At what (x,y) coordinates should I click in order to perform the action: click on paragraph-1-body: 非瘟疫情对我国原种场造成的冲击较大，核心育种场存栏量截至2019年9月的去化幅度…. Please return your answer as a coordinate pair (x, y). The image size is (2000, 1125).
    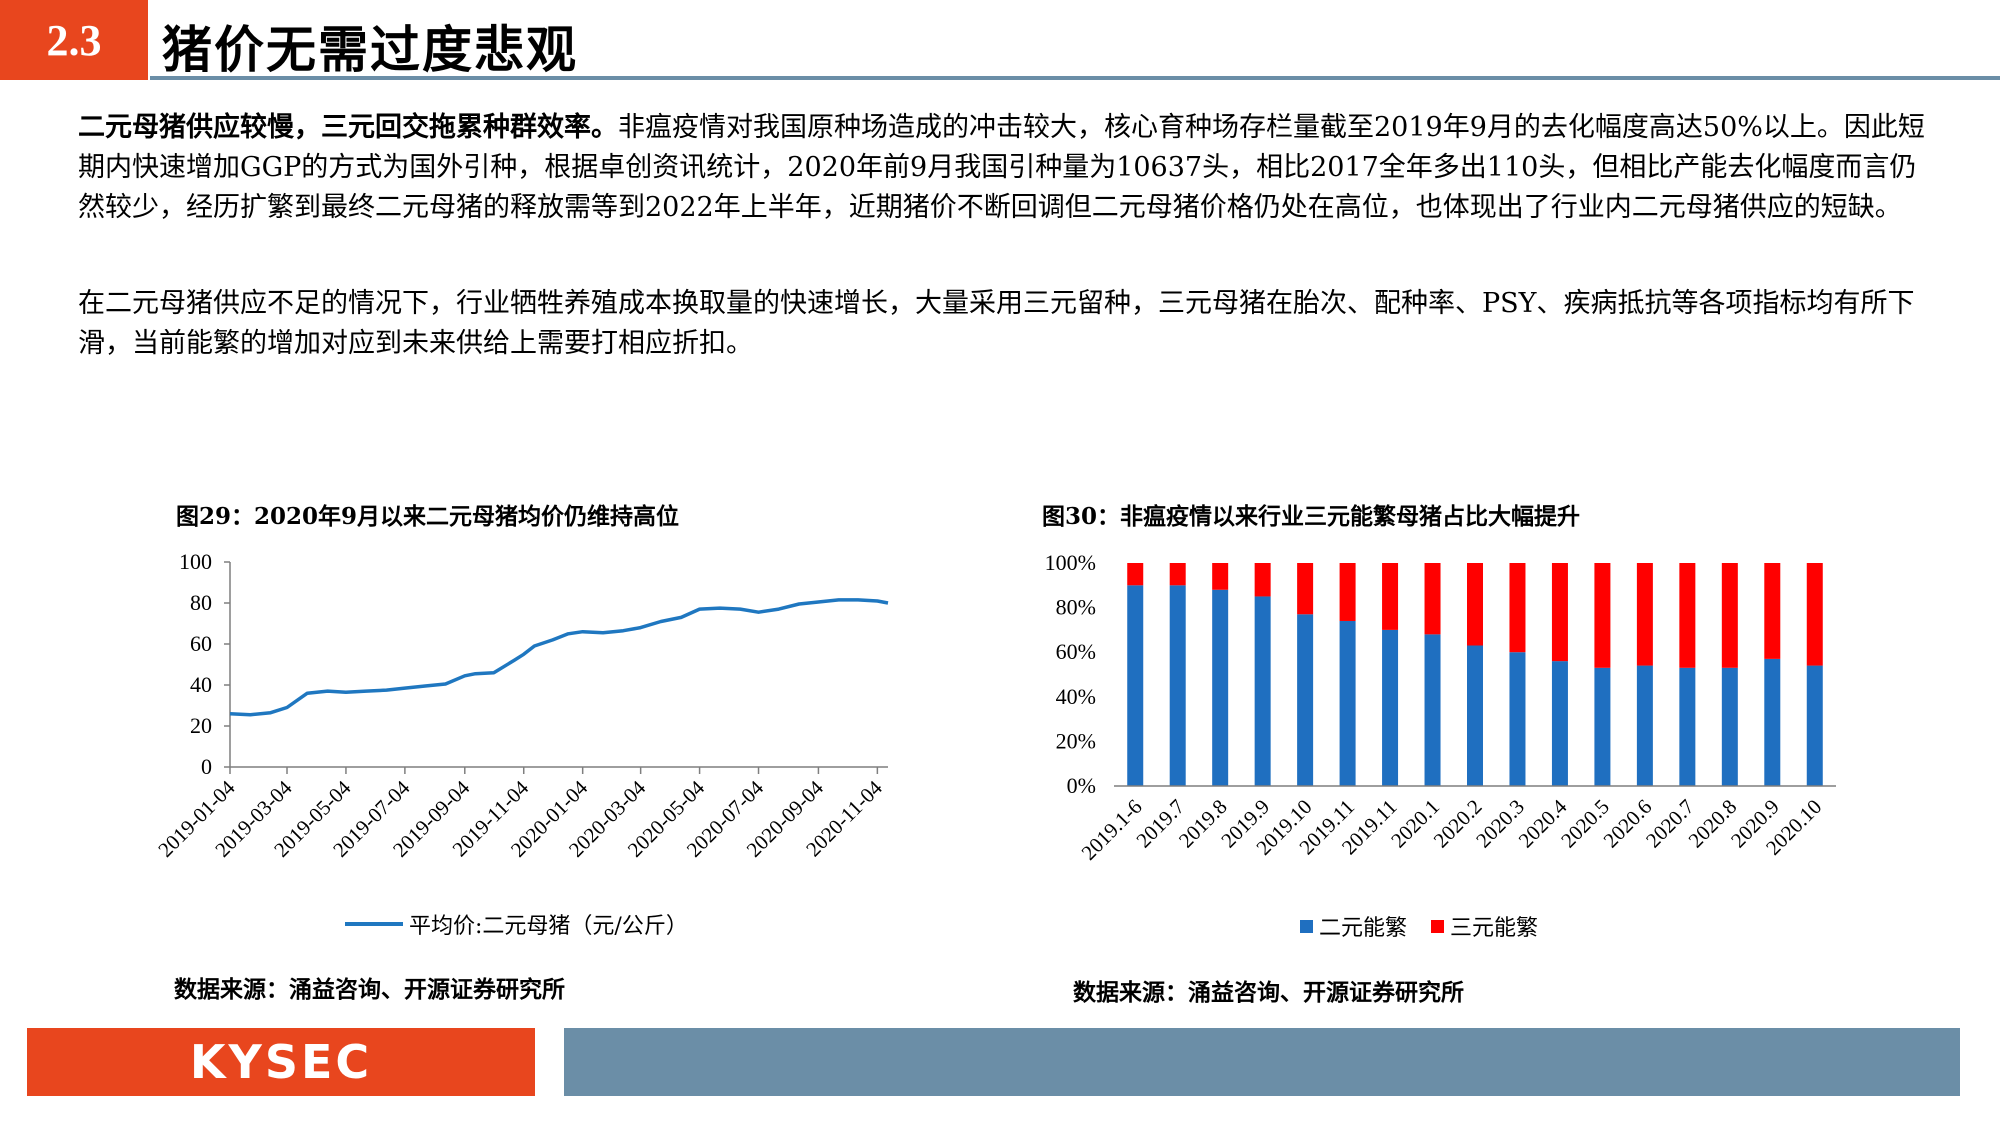
    Looking at the image, I should click on (1001, 167).